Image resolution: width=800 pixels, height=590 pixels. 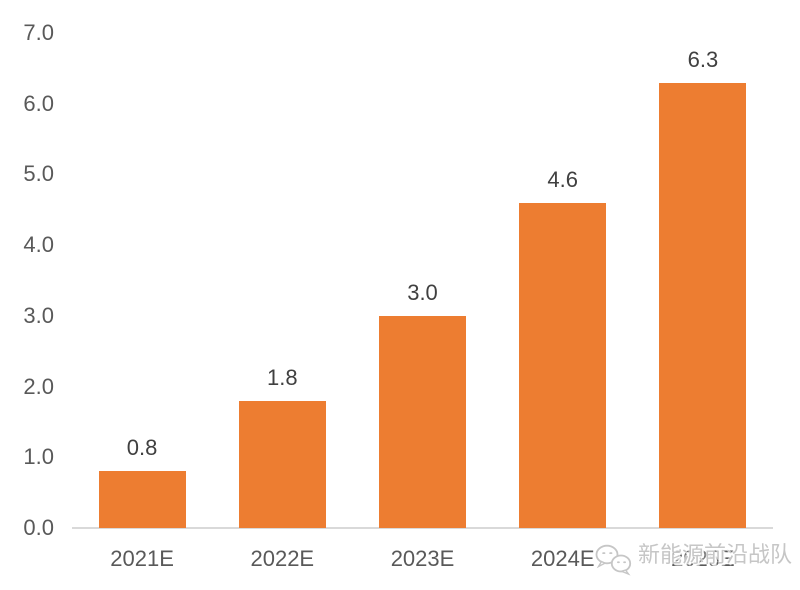 I want to click on bar-2025E, so click(x=703, y=305).